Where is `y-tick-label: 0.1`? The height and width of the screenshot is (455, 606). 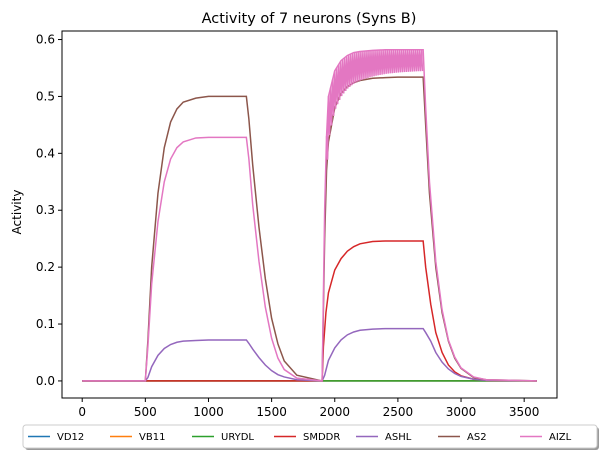
y-tick-label: 0.1 is located at coordinates (45, 324).